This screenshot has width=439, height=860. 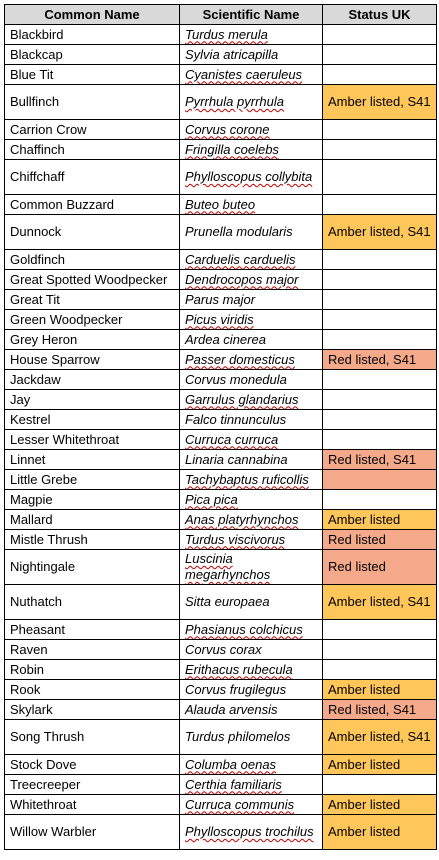 I want to click on common-name-cell: Common Buzzard, so click(x=92, y=204).